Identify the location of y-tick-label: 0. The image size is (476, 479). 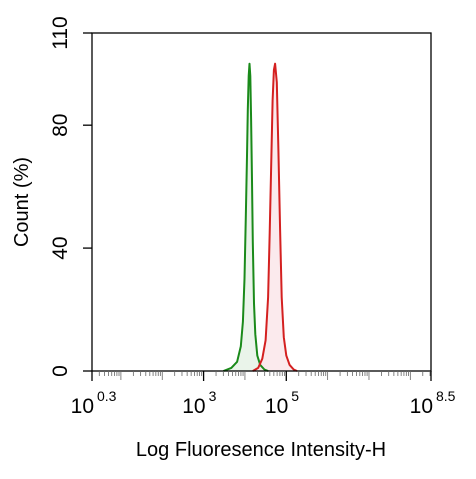
(60, 371).